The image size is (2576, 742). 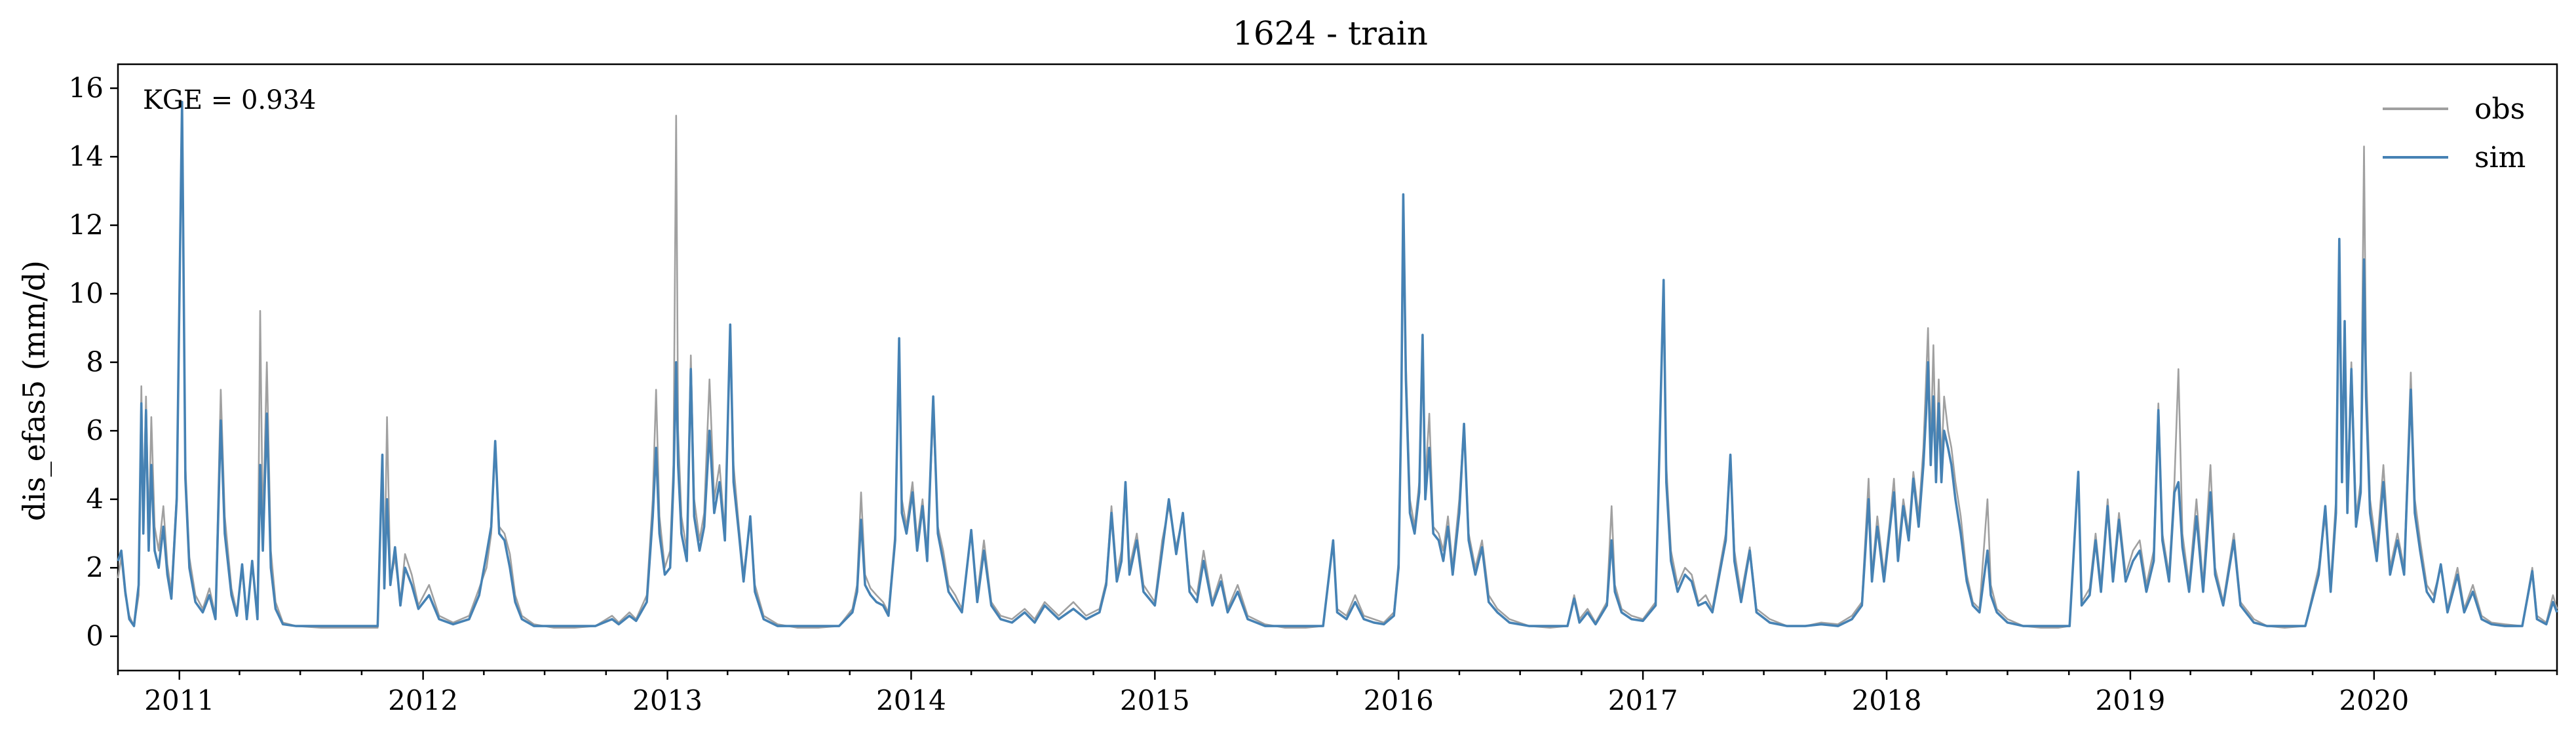 I want to click on y-axis-label: dis_efas5 (mm/d), so click(x=34, y=390).